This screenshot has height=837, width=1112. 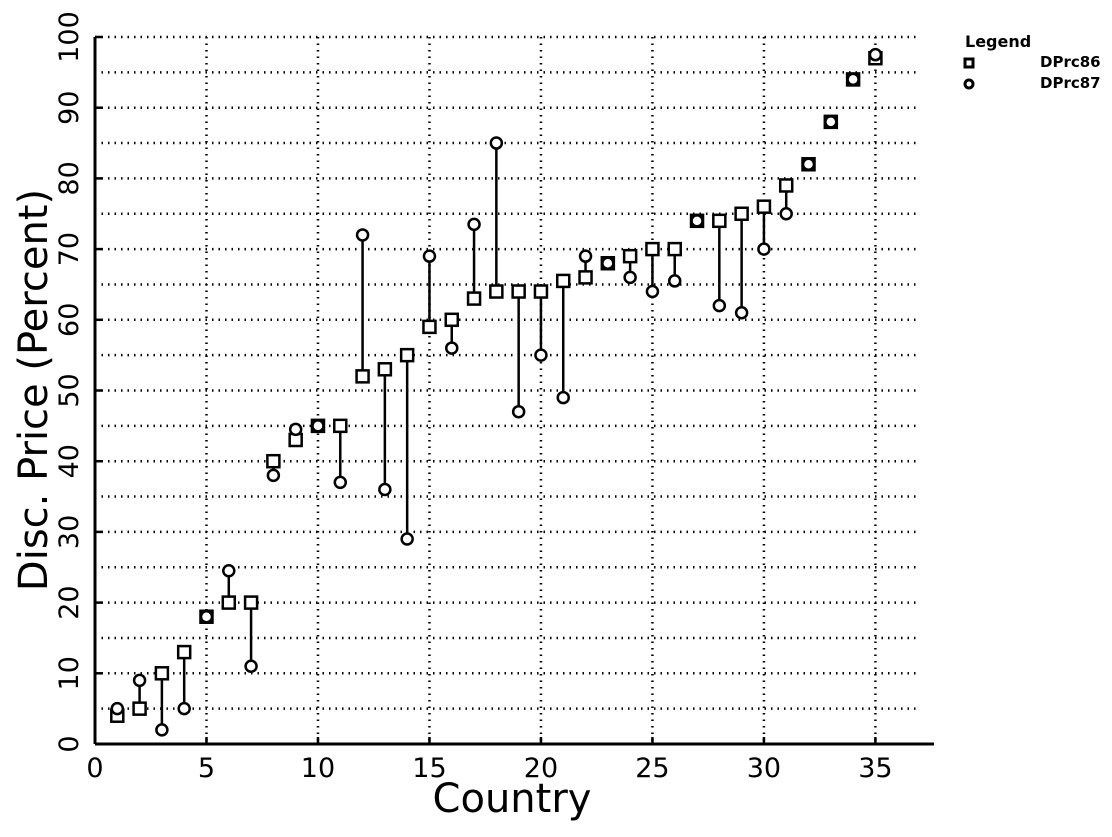 What do you see at coordinates (69, 178) in the screenshot?
I see `y-tick-label: 80` at bounding box center [69, 178].